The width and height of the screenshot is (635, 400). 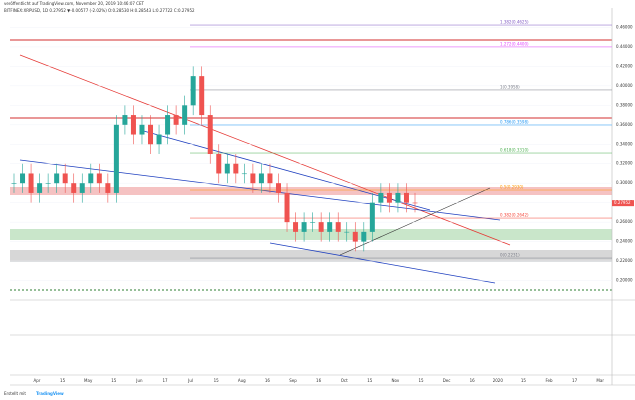 I want to click on x-tick-label: Oct, so click(x=344, y=380).